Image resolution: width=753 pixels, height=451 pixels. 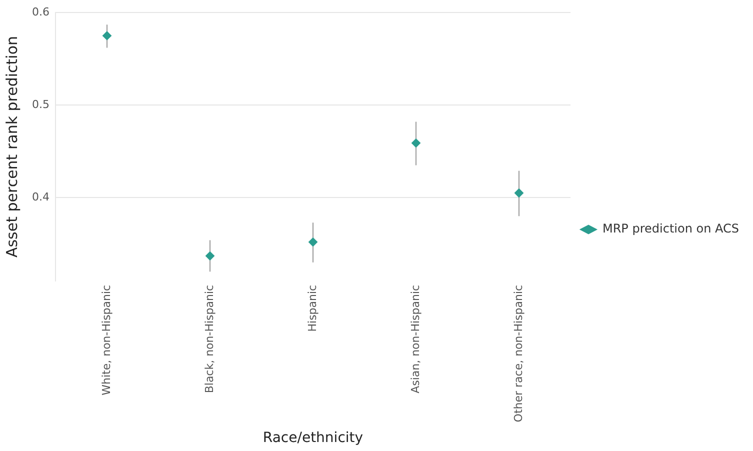 What do you see at coordinates (41, 104) in the screenshot?
I see `y-tick-label: 0.5` at bounding box center [41, 104].